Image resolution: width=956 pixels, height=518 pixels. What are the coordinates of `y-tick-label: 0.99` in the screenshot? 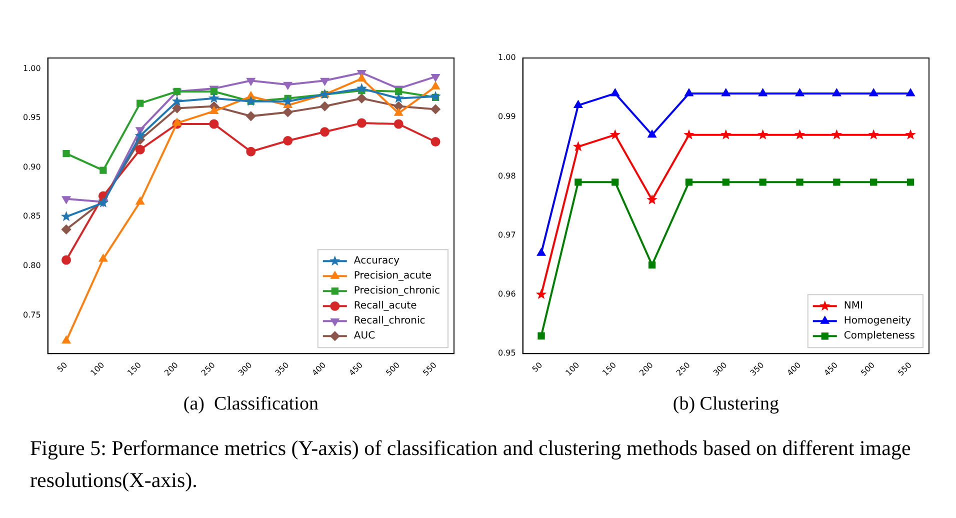 It's located at (507, 117).